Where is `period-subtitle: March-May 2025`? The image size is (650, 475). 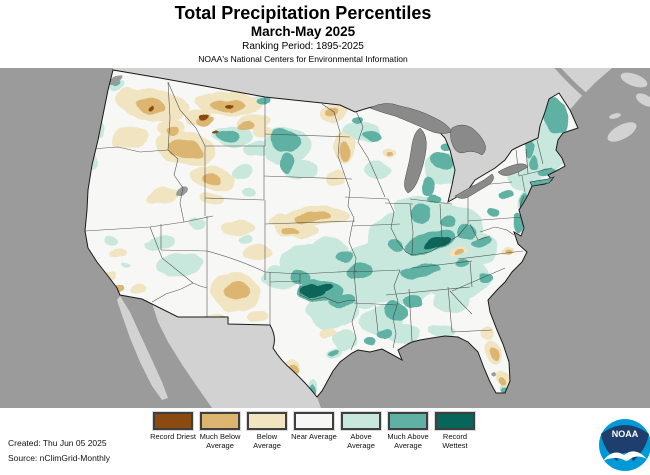 period-subtitle: March-May 2025 is located at coordinates (303, 31).